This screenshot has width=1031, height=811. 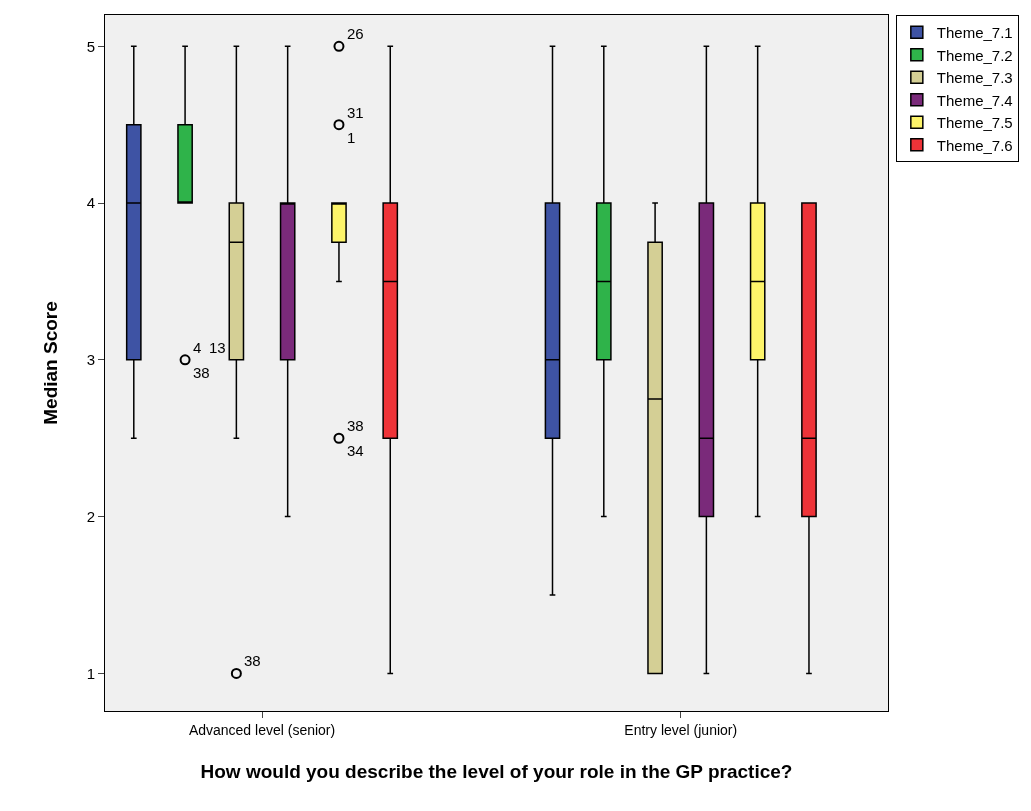 I want to click on annotation: 1, so click(x=351, y=137).